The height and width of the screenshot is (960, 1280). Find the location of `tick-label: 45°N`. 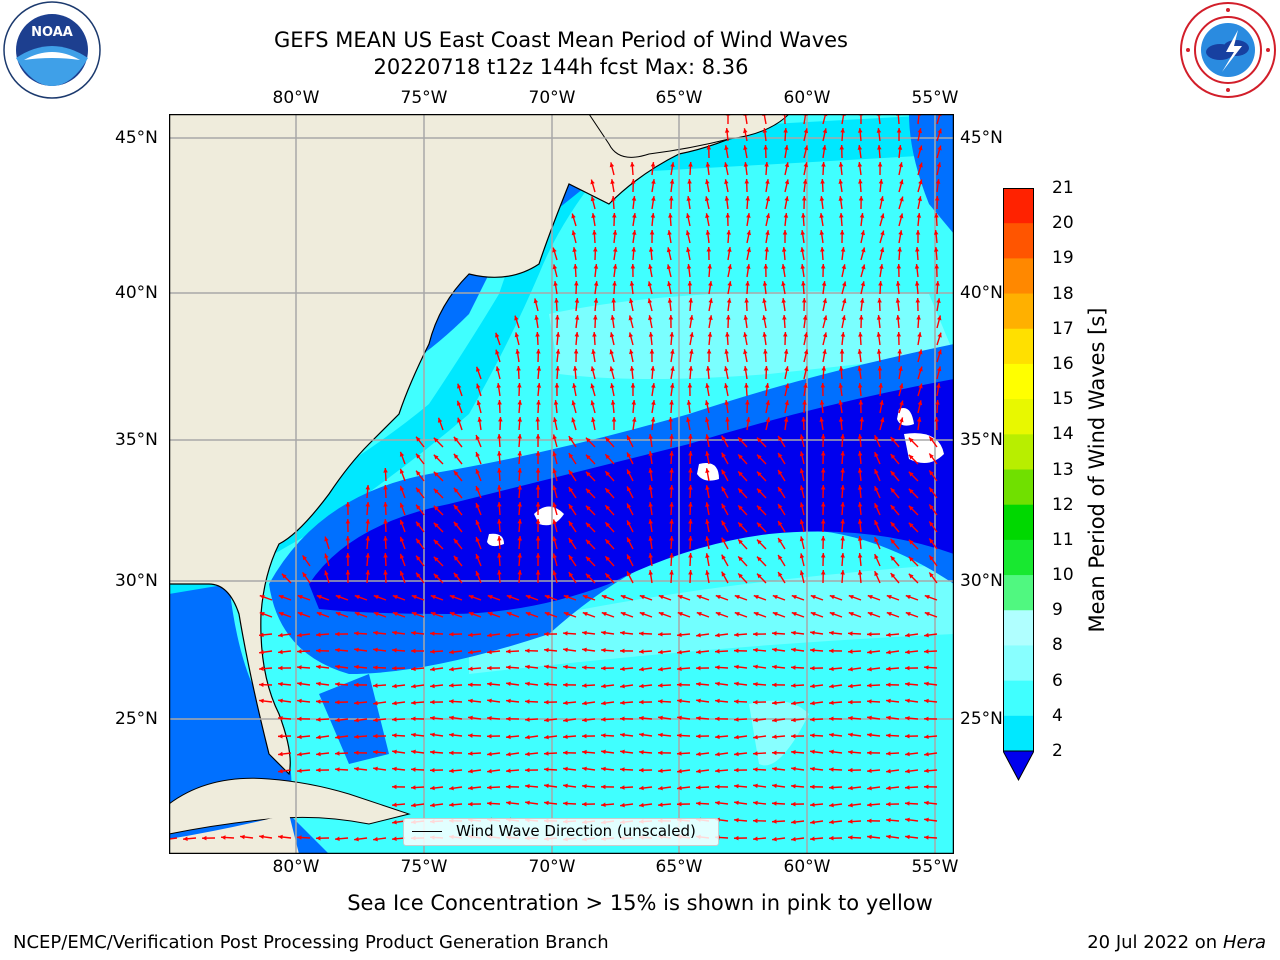

tick-label: 45°N is located at coordinates (136, 138).